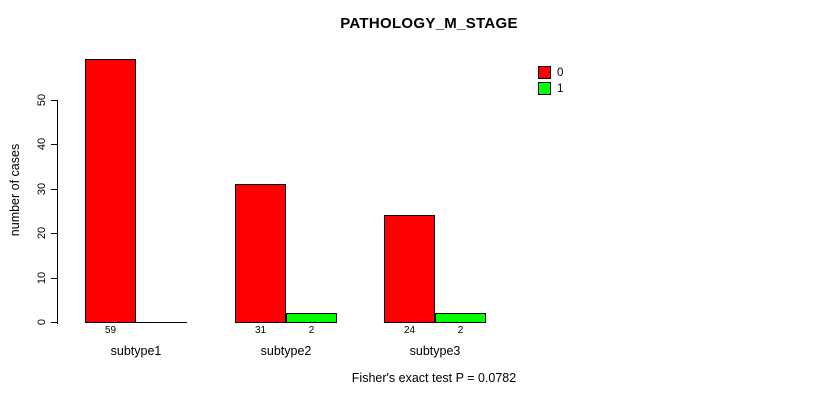 The height and width of the screenshot is (400, 840). Describe the element at coordinates (560, 88) in the screenshot. I see `legend-label: 1` at that location.